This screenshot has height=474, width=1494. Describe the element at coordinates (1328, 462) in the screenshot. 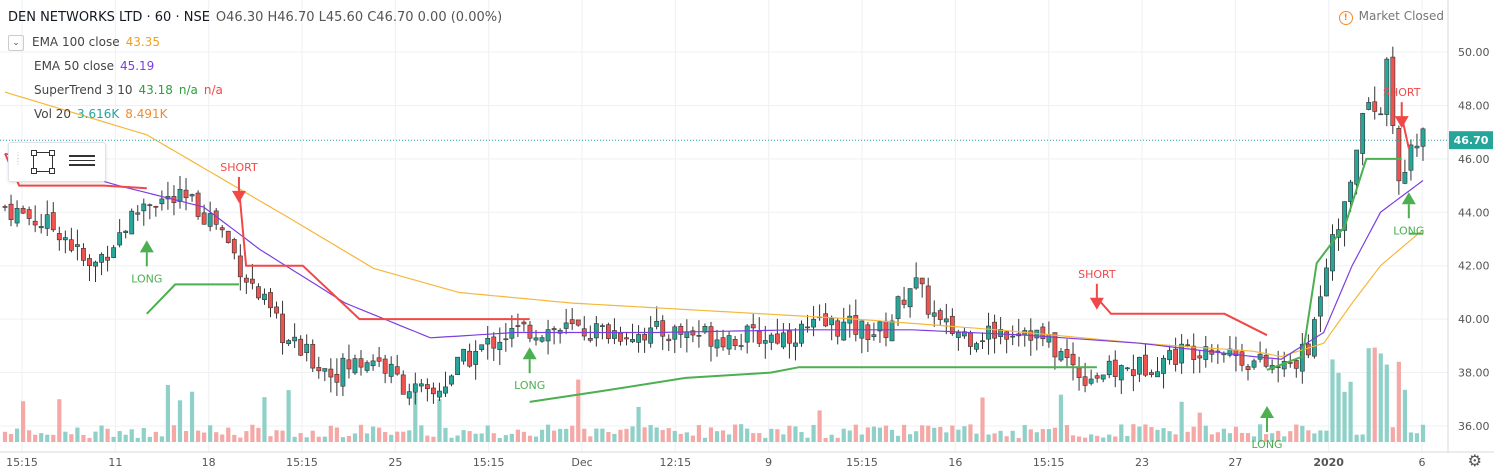

I see `time-tick-label: 2020` at that location.